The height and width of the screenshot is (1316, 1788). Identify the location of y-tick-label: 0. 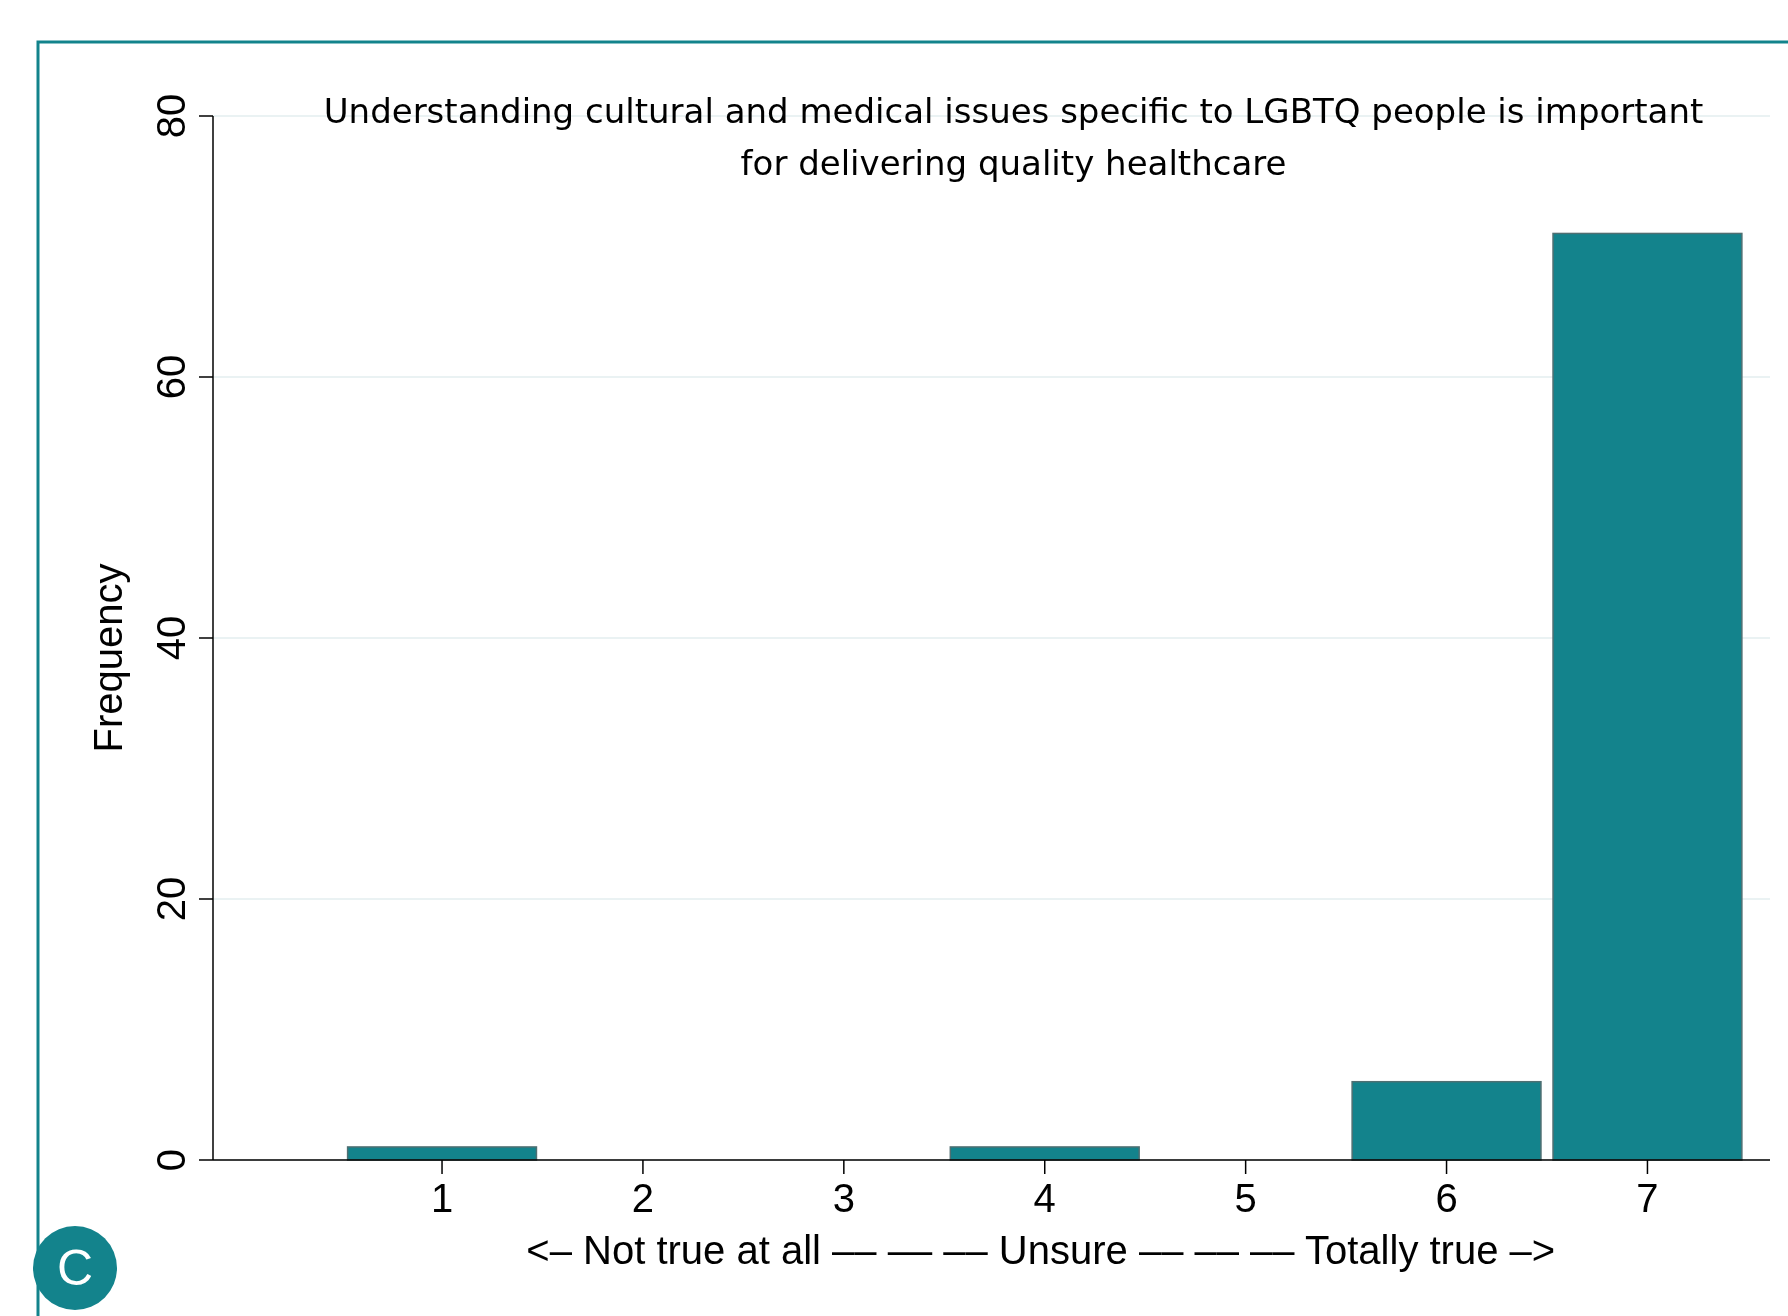
(171, 1160).